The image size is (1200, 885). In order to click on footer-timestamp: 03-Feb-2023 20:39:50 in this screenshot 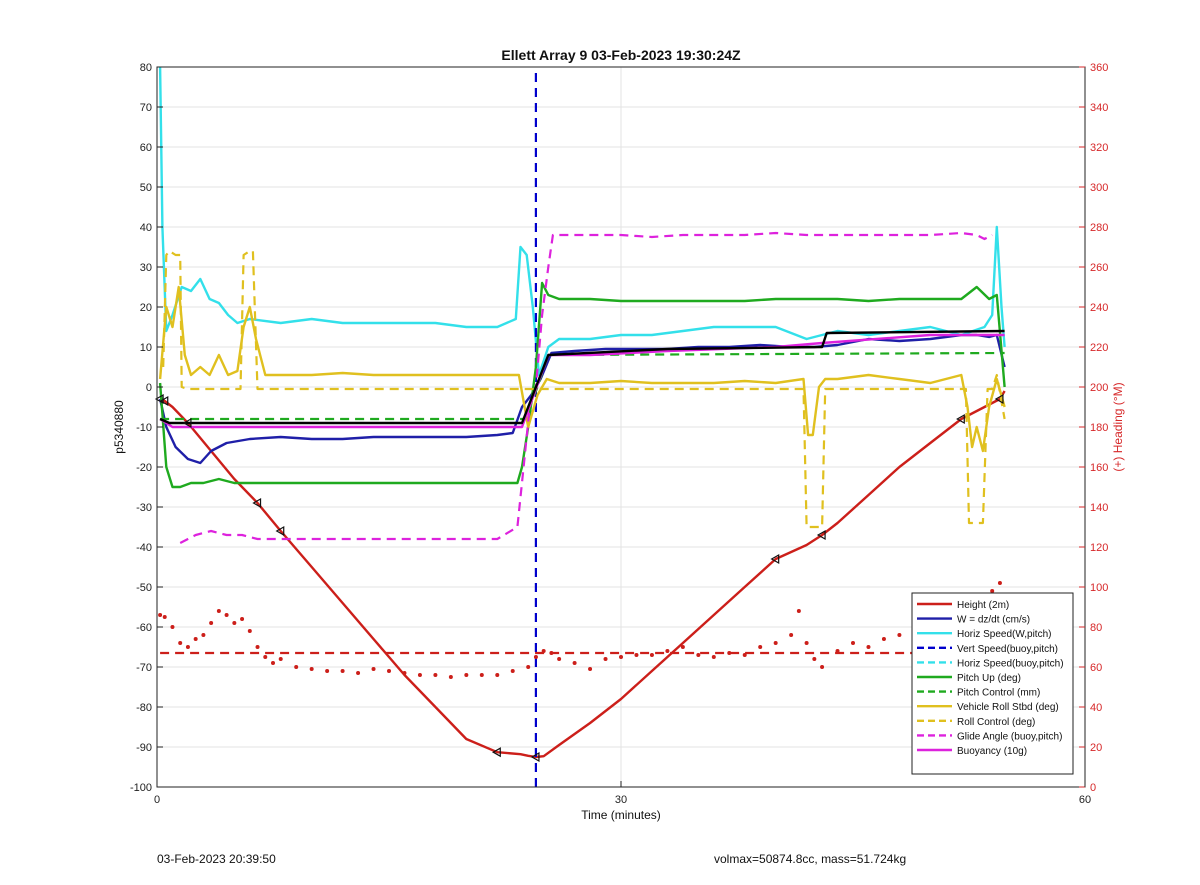, I will do `click(216, 859)`.